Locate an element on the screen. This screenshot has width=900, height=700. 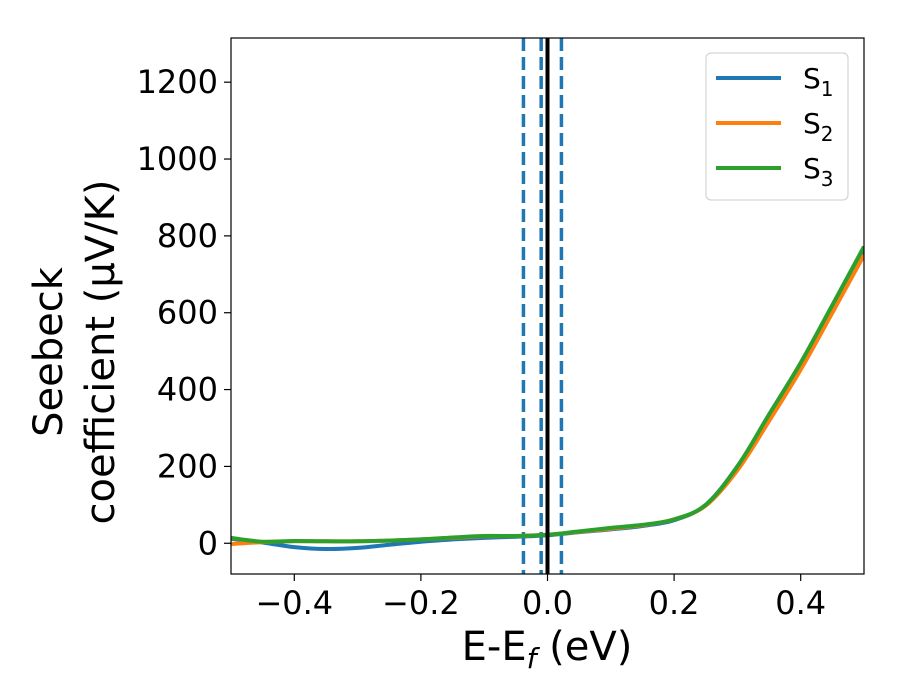
x-axis-ticks: −0.4 −0.2 0.0 0.2 0.4 is located at coordinates (540, 598).